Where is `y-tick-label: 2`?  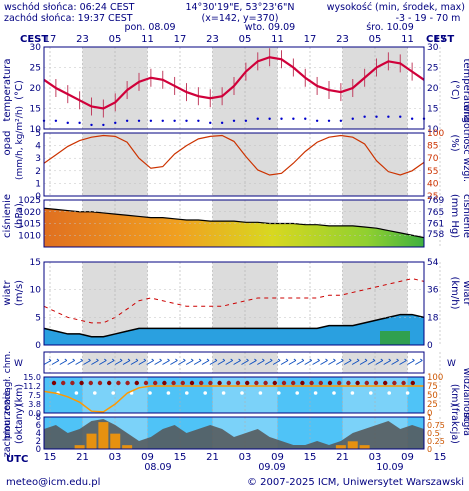 y-tick-label: 2 is located at coordinates (38, 172).